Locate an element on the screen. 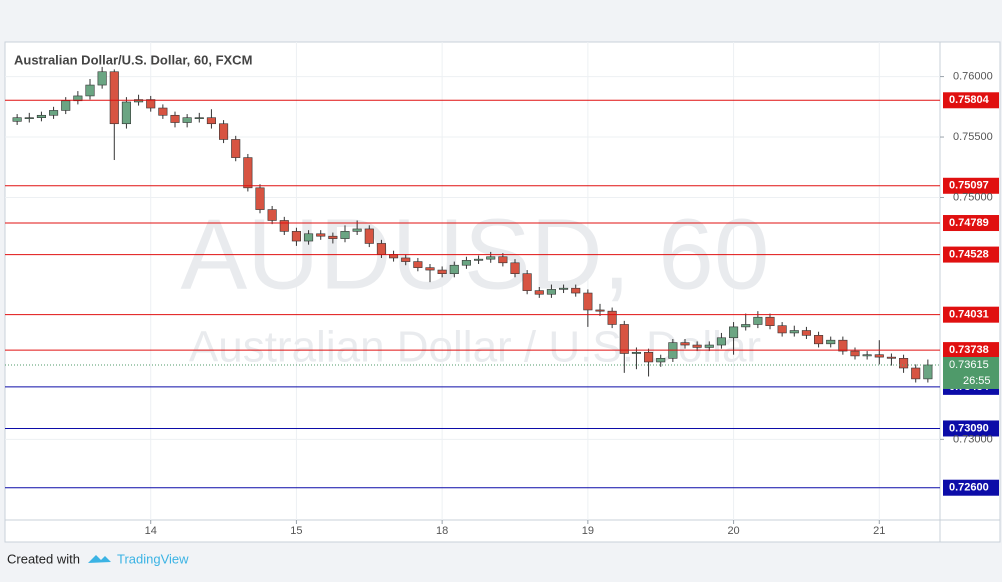  x-tick-label: 14 is located at coordinates (151, 531).